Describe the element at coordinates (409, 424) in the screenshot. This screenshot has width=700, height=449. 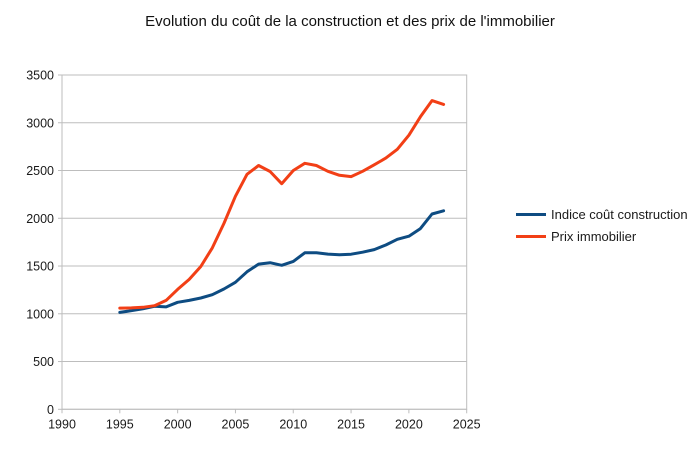
I see `svg-text: 2020` at that location.